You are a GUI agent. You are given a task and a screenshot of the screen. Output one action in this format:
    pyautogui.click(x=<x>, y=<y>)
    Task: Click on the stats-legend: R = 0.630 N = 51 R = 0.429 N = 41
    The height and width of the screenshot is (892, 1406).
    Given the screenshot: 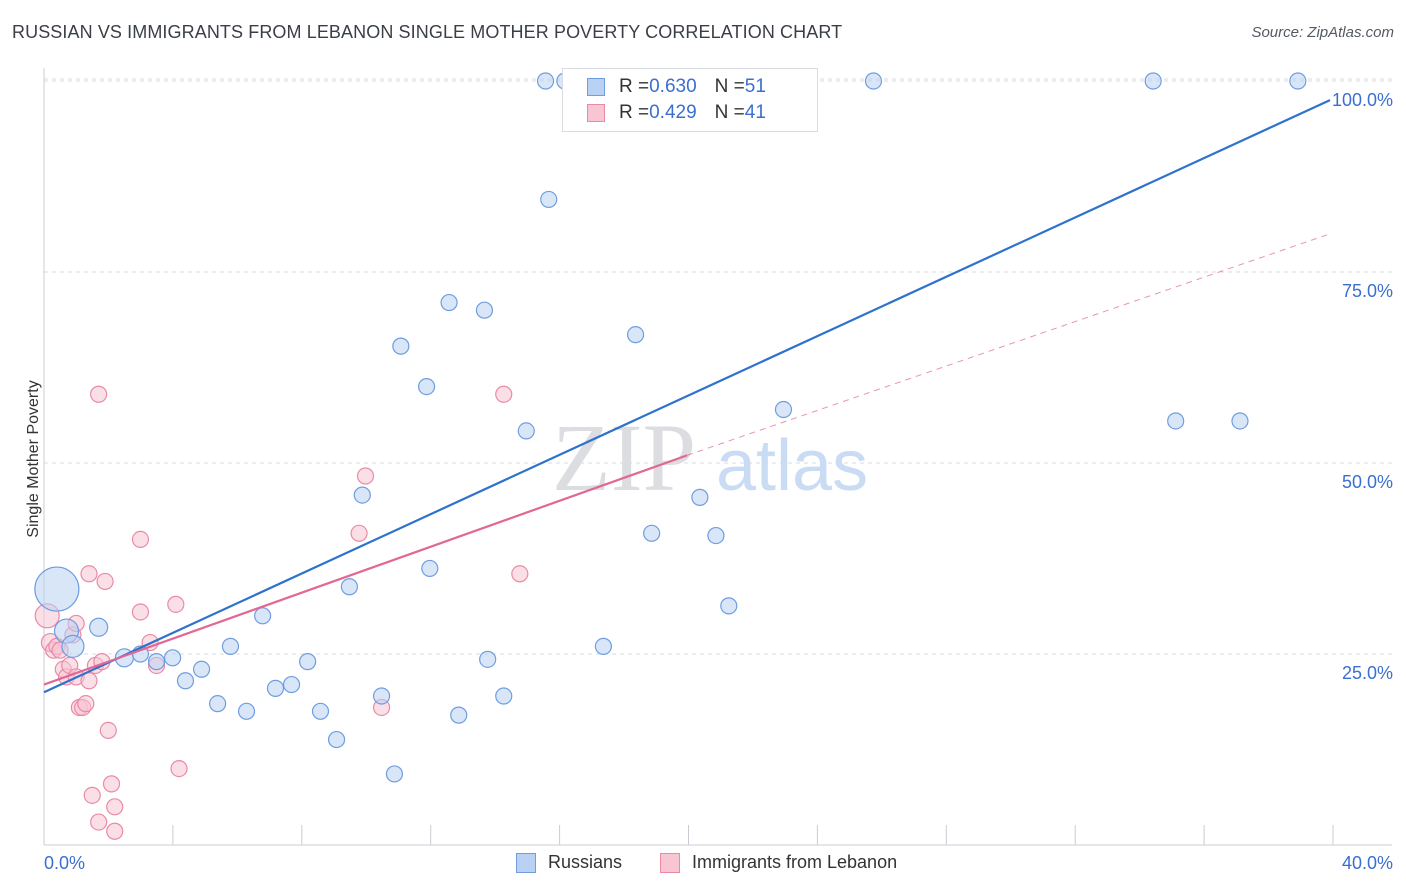 What is the action you would take?
    pyautogui.click(x=690, y=100)
    